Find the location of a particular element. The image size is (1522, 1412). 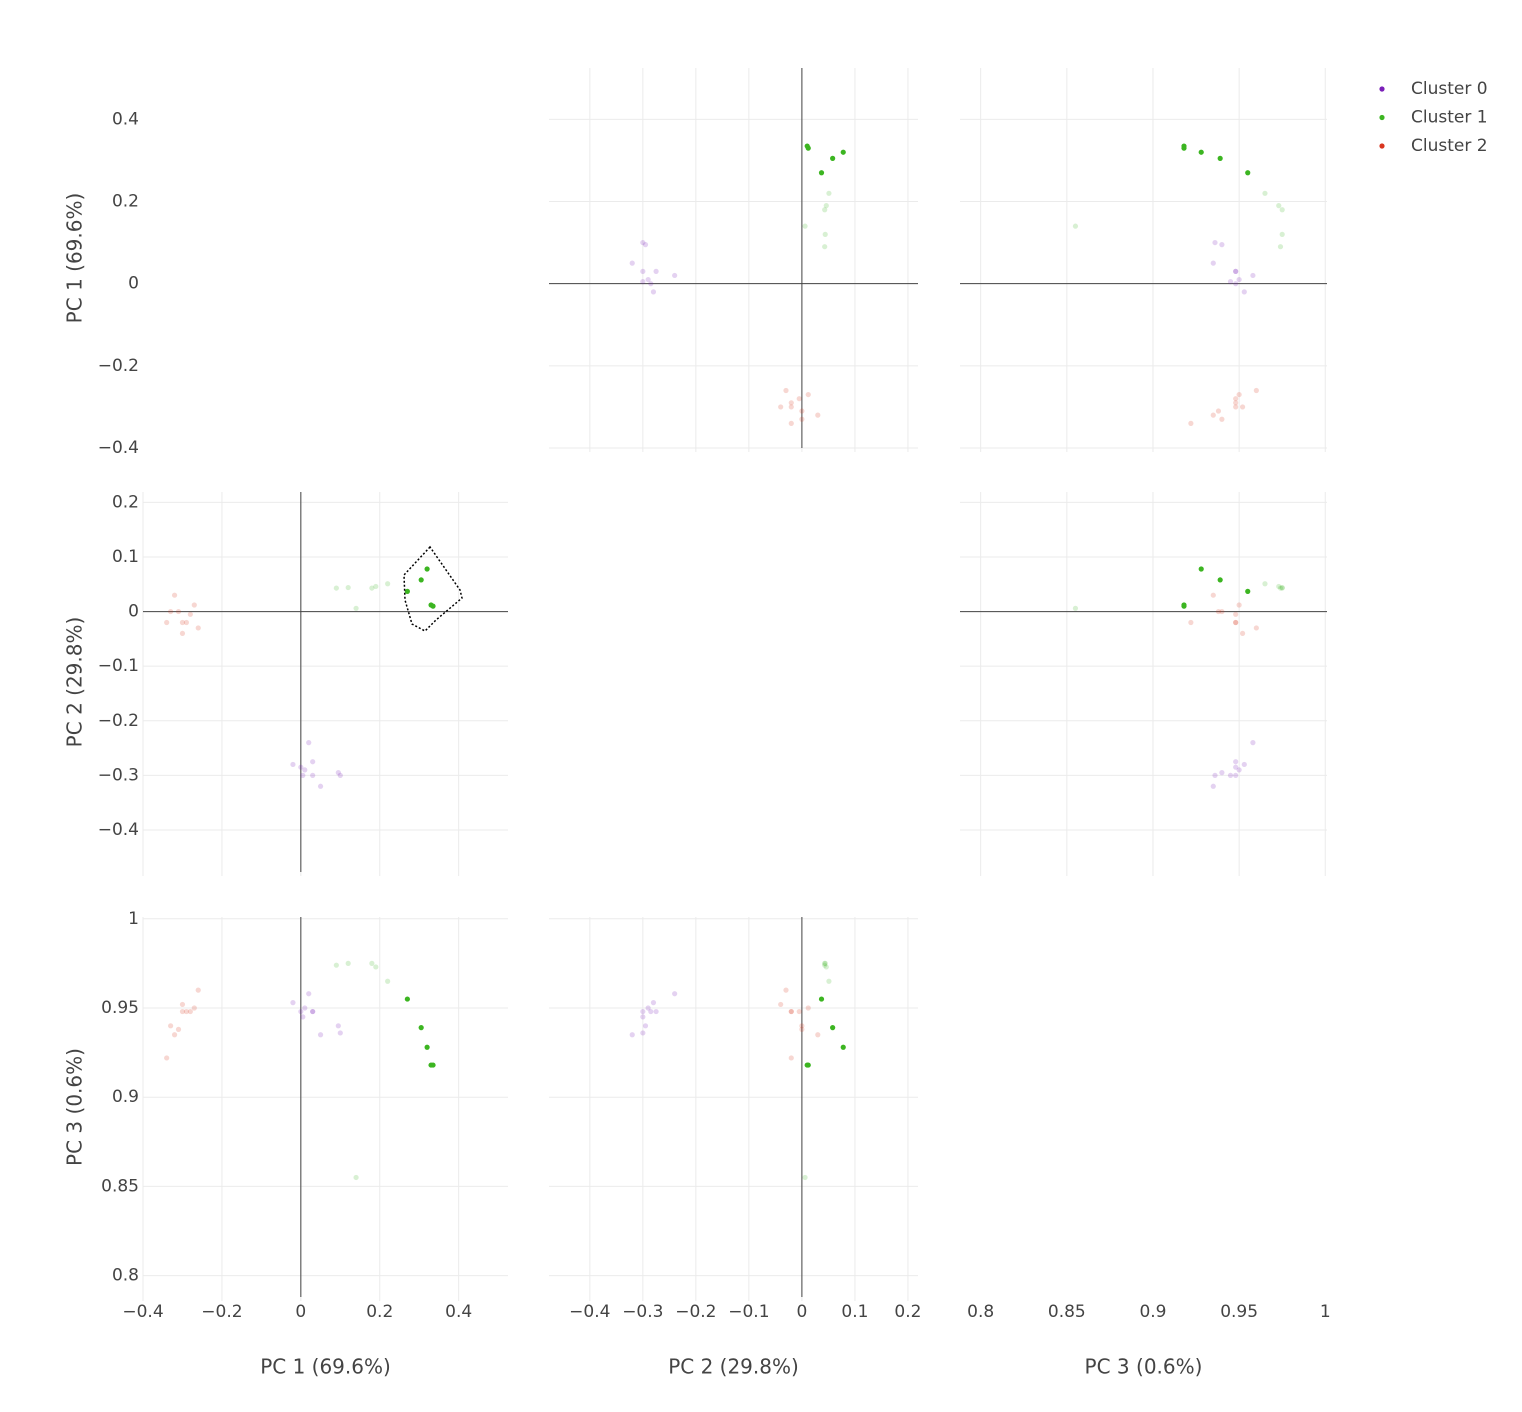

x-axis-title: PC 2 (29.8%) is located at coordinates (733, 1367).